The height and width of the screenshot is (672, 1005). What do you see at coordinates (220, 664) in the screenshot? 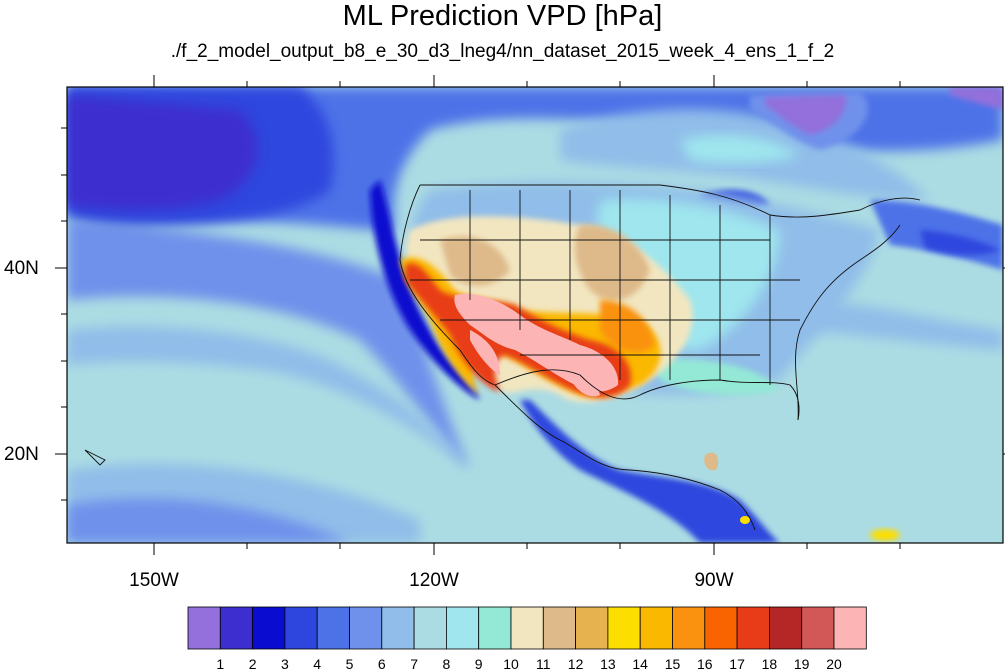
I see `colorbar-label: 1` at bounding box center [220, 664].